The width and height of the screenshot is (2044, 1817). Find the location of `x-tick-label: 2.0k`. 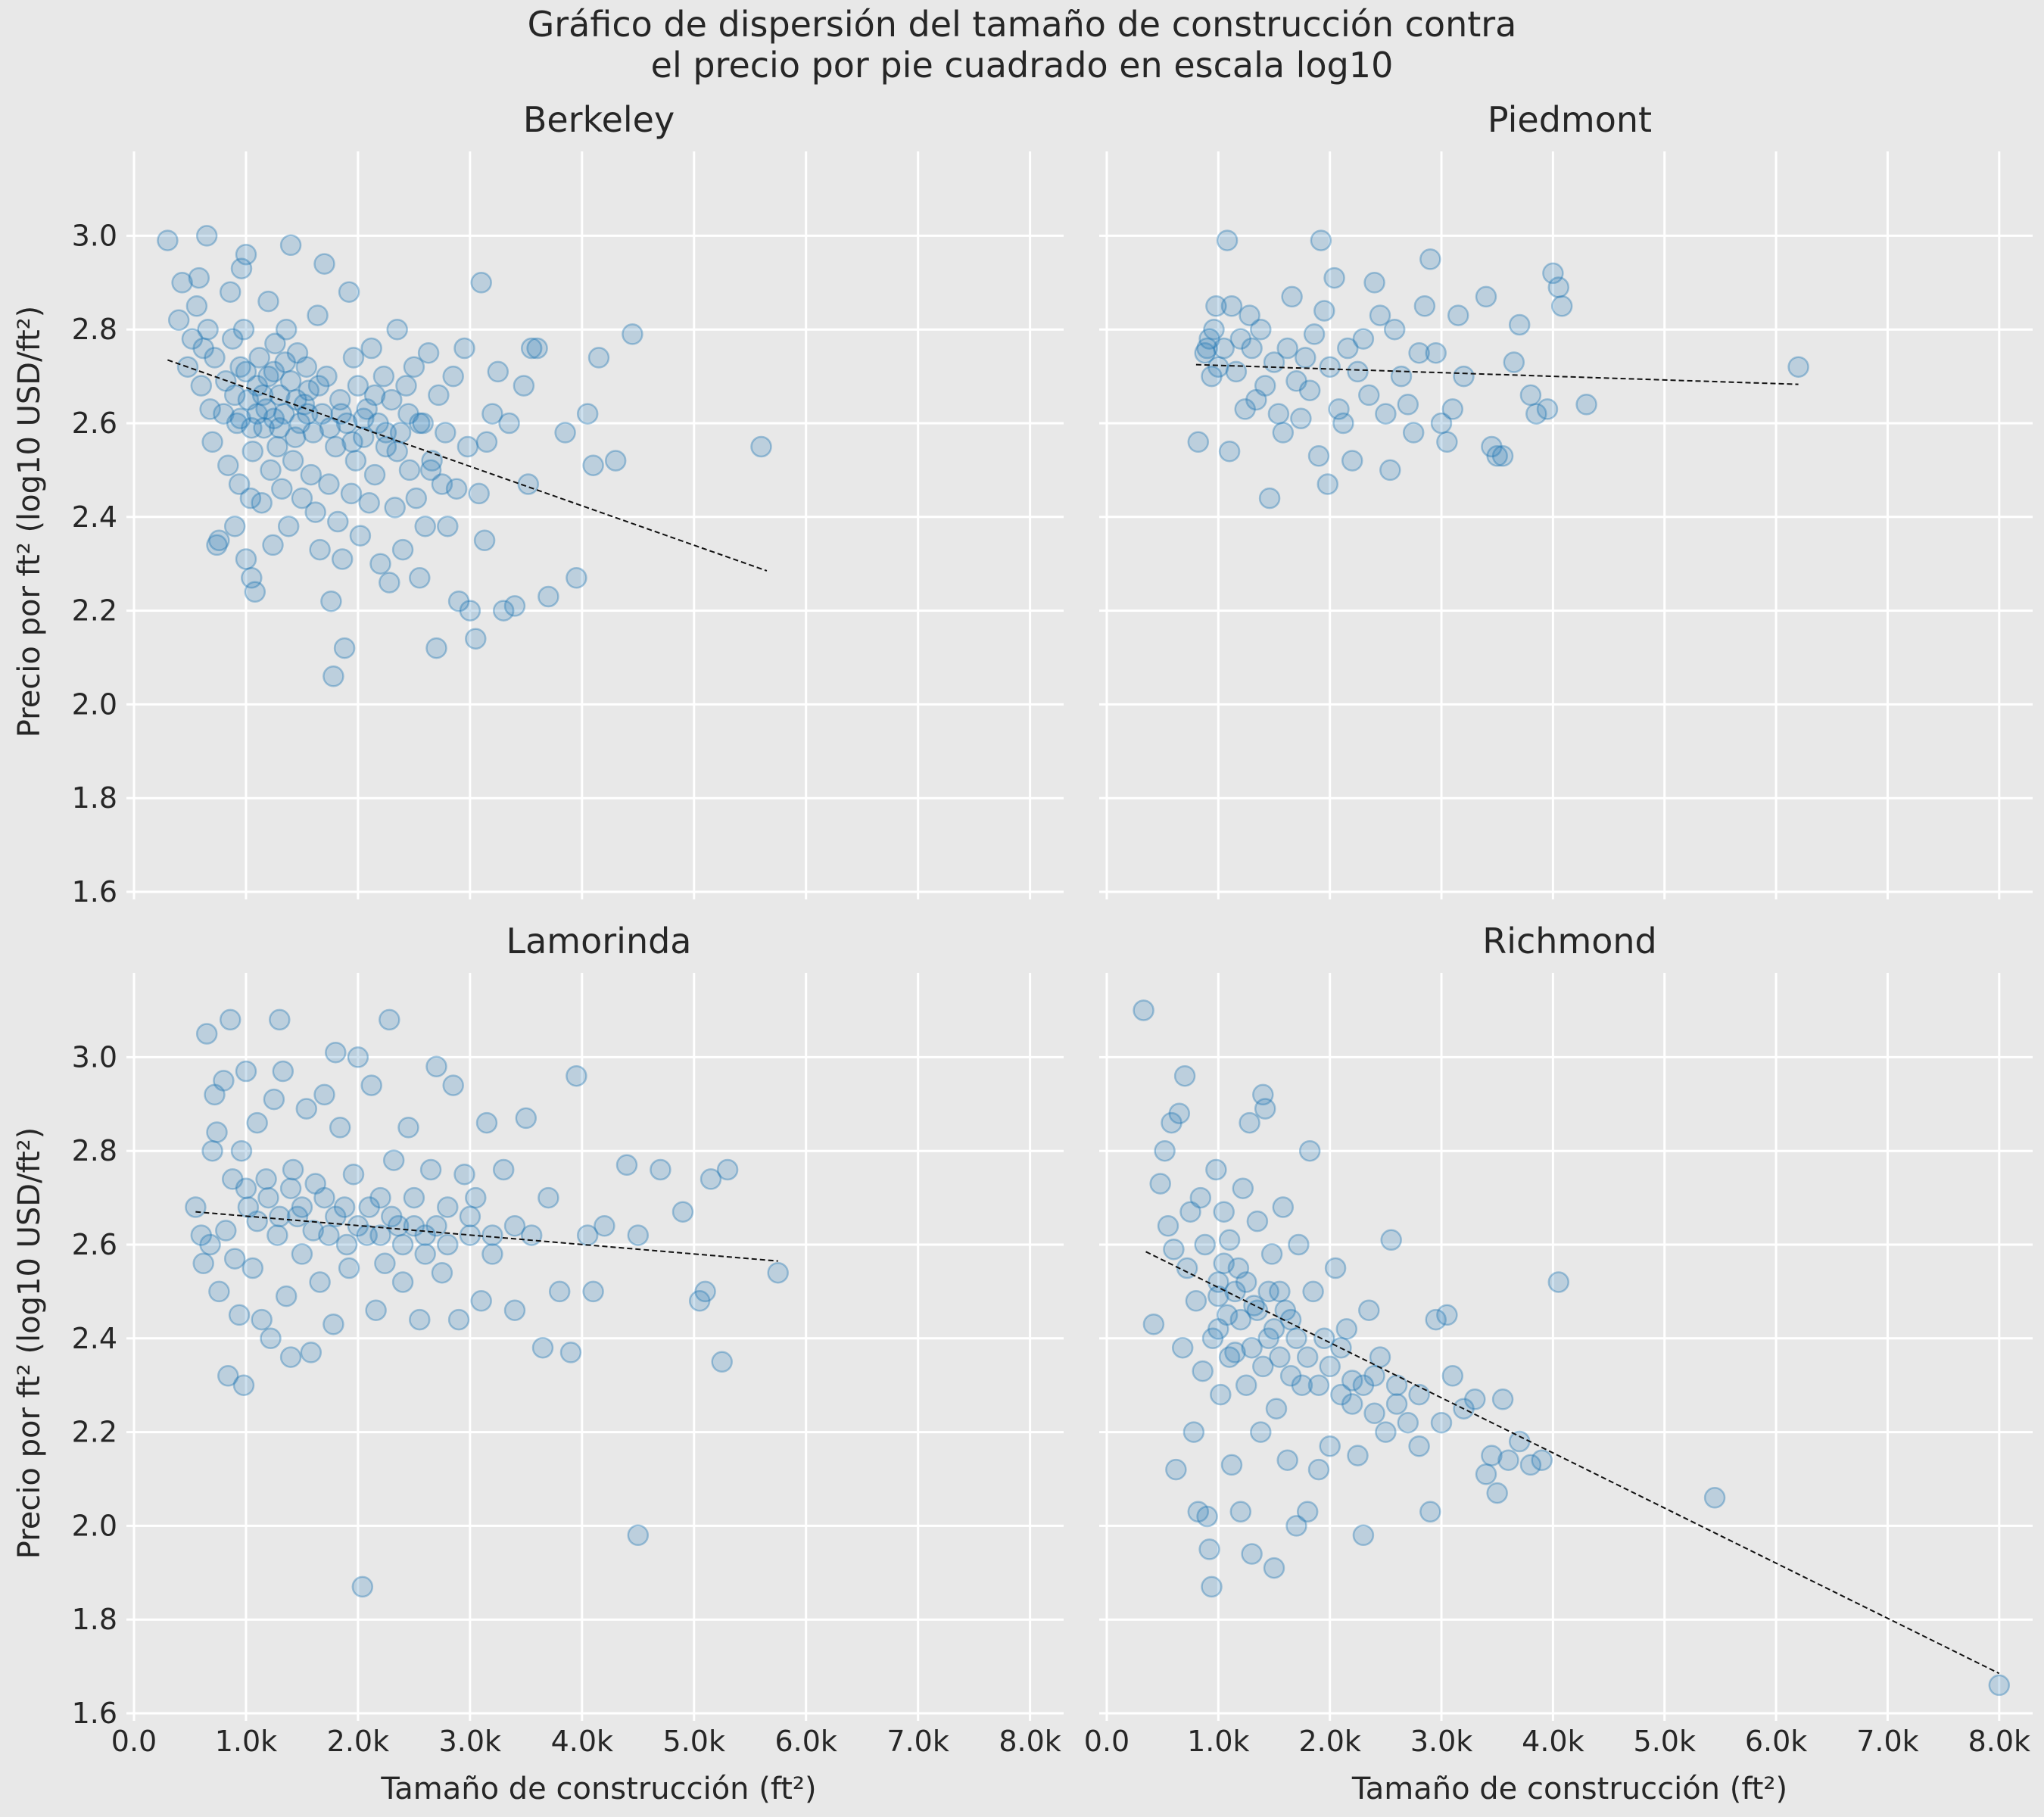

x-tick-label: 2.0k is located at coordinates (1329, 1741).